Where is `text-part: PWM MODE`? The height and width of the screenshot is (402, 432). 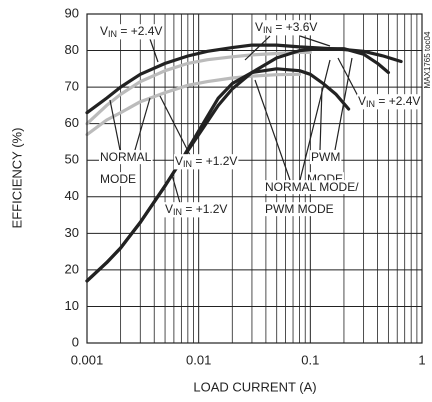 text-part: PWM MODE is located at coordinates (299, 209).